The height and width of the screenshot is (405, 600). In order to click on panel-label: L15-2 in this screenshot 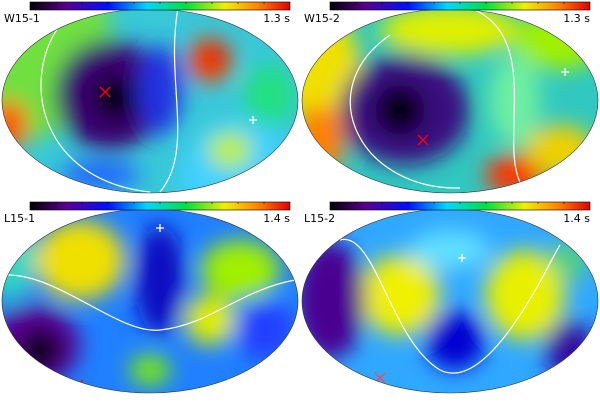, I will do `click(319, 218)`.